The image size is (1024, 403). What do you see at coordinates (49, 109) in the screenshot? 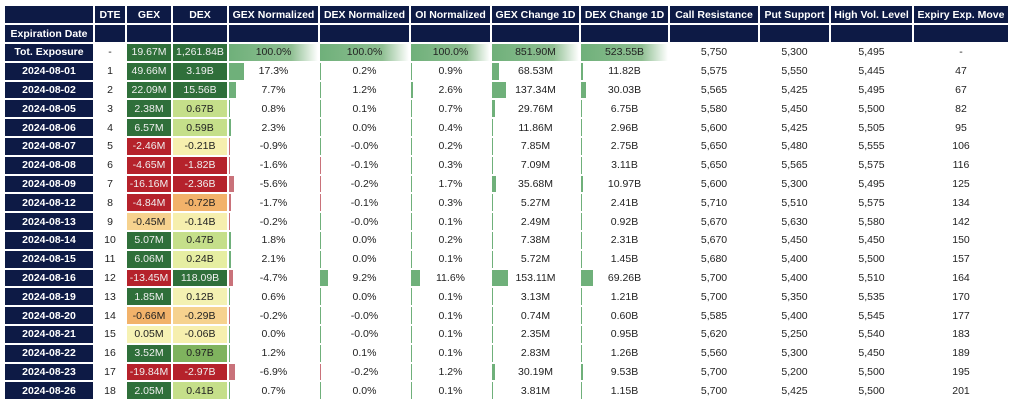
I see `expiration-date-cell: 2024-08-05` at bounding box center [49, 109].